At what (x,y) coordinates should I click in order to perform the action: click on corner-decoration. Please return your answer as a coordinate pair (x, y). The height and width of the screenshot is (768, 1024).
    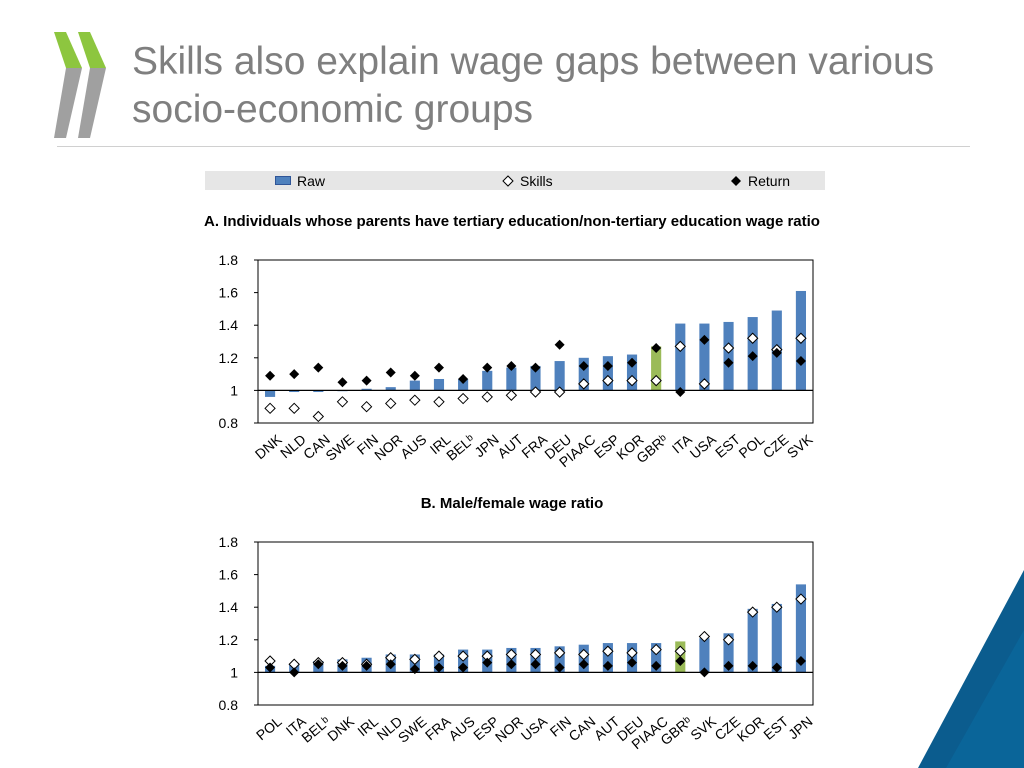
    Looking at the image, I should click on (971, 669).